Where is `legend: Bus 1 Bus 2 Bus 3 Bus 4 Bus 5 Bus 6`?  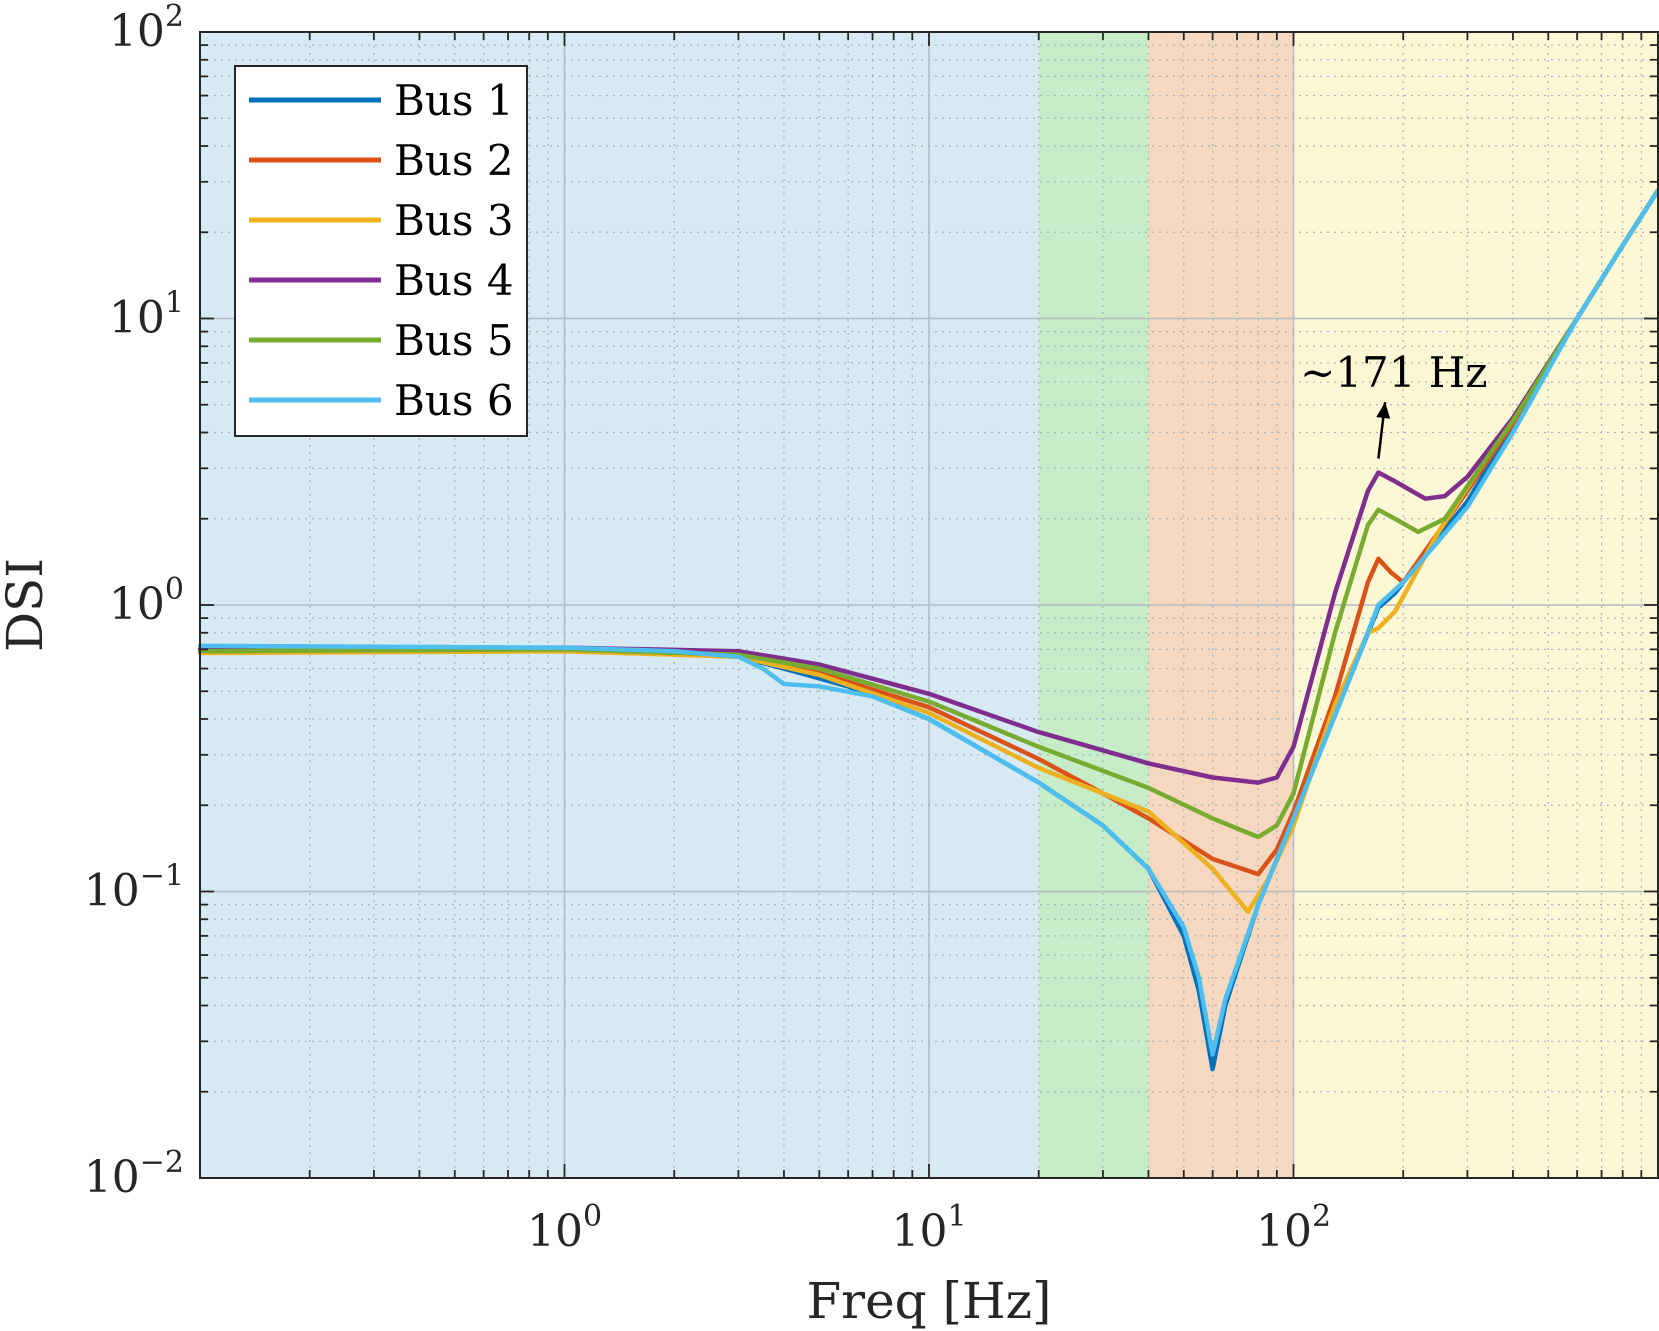 legend: Bus 1 Bus 2 Bus 3 Bus 4 Bus 5 Bus 6 is located at coordinates (381, 251).